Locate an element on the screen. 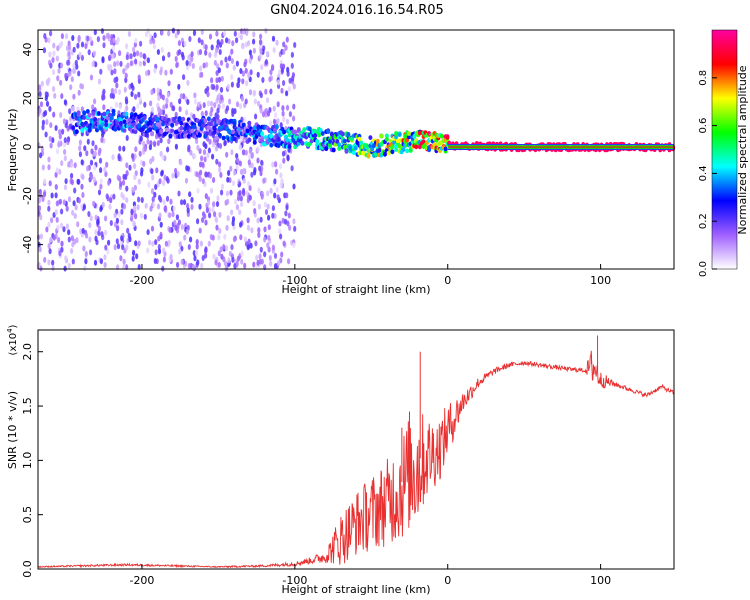 This screenshot has width=750, height=600. y-tick-label: 0 is located at coordinates (27, 147).